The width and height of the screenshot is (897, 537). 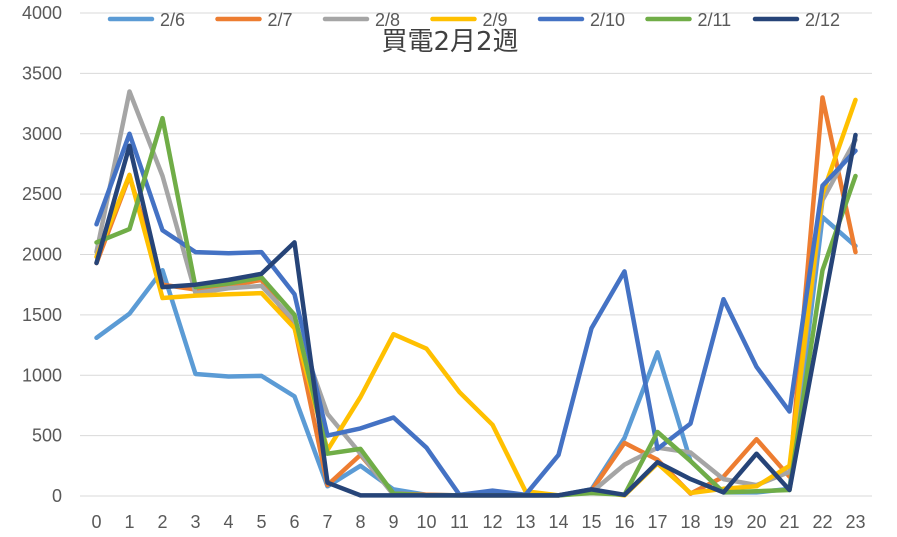 I want to click on legend-label: 2/7, so click(x=280, y=20).